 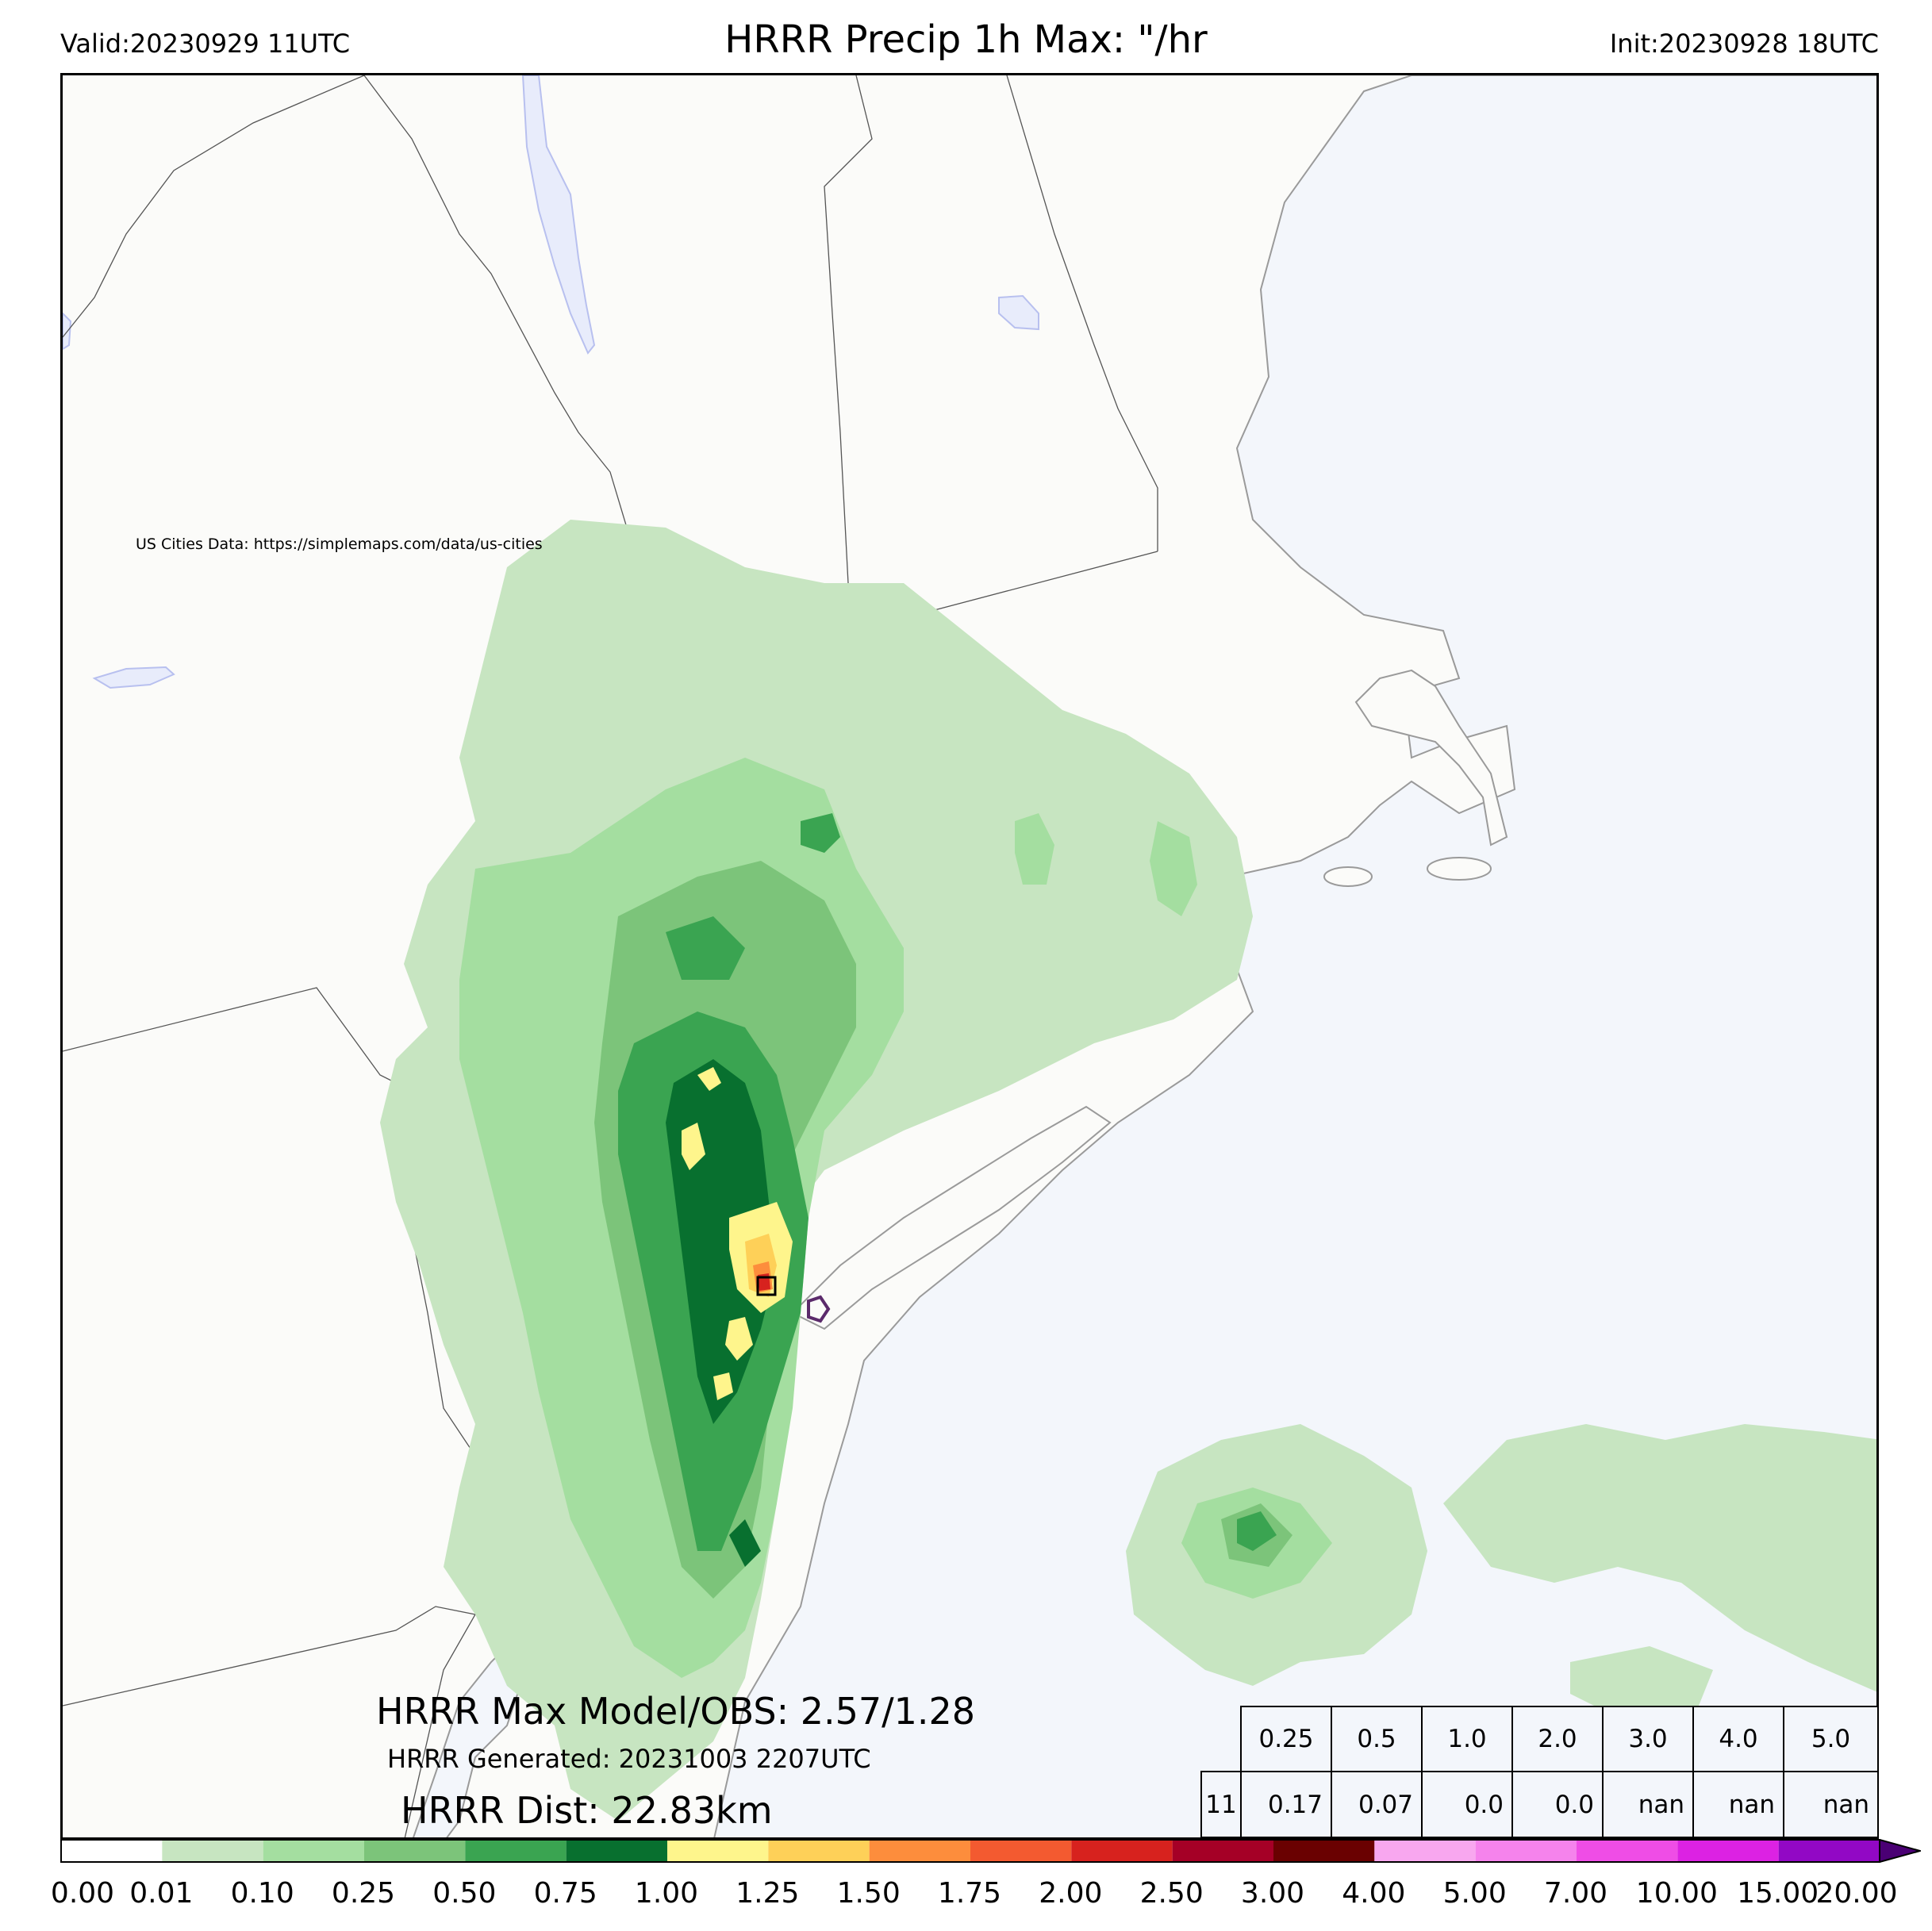 What do you see at coordinates (1460, 869) in the screenshot?
I see `nantucket` at bounding box center [1460, 869].